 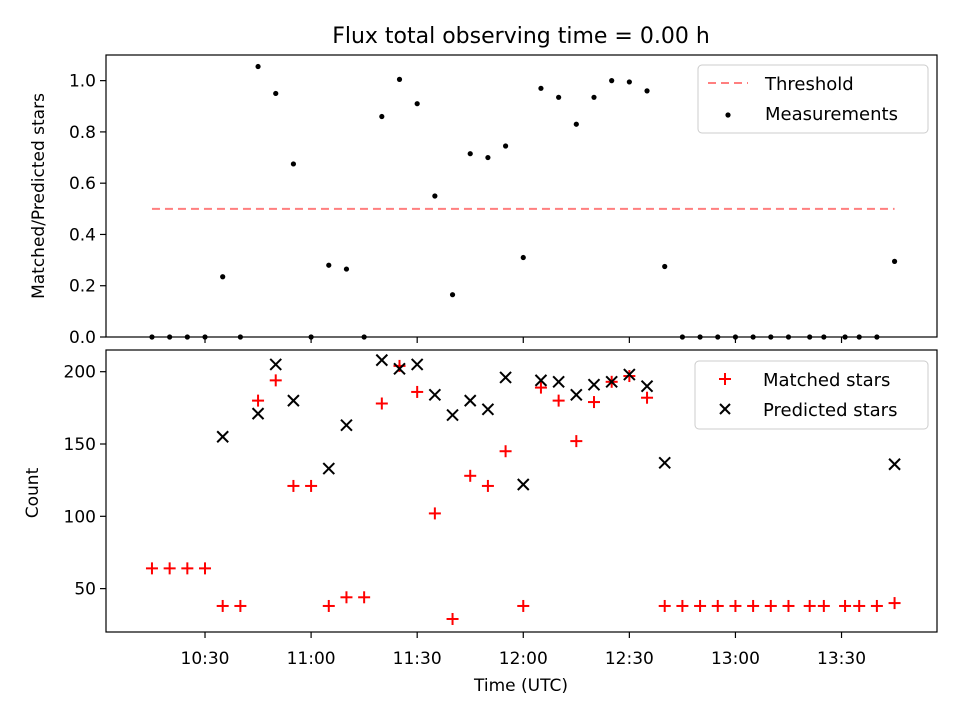 What do you see at coordinates (831, 114) in the screenshot?
I see `legend-measurements-label: Measurements` at bounding box center [831, 114].